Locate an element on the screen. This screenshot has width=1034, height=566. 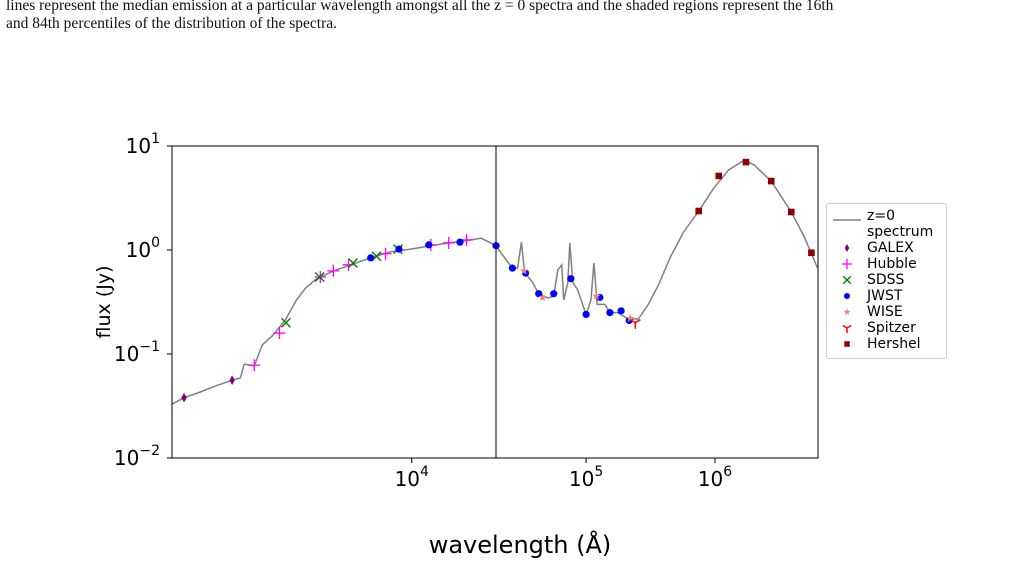
legend-entry: WISE is located at coordinates (886, 312).